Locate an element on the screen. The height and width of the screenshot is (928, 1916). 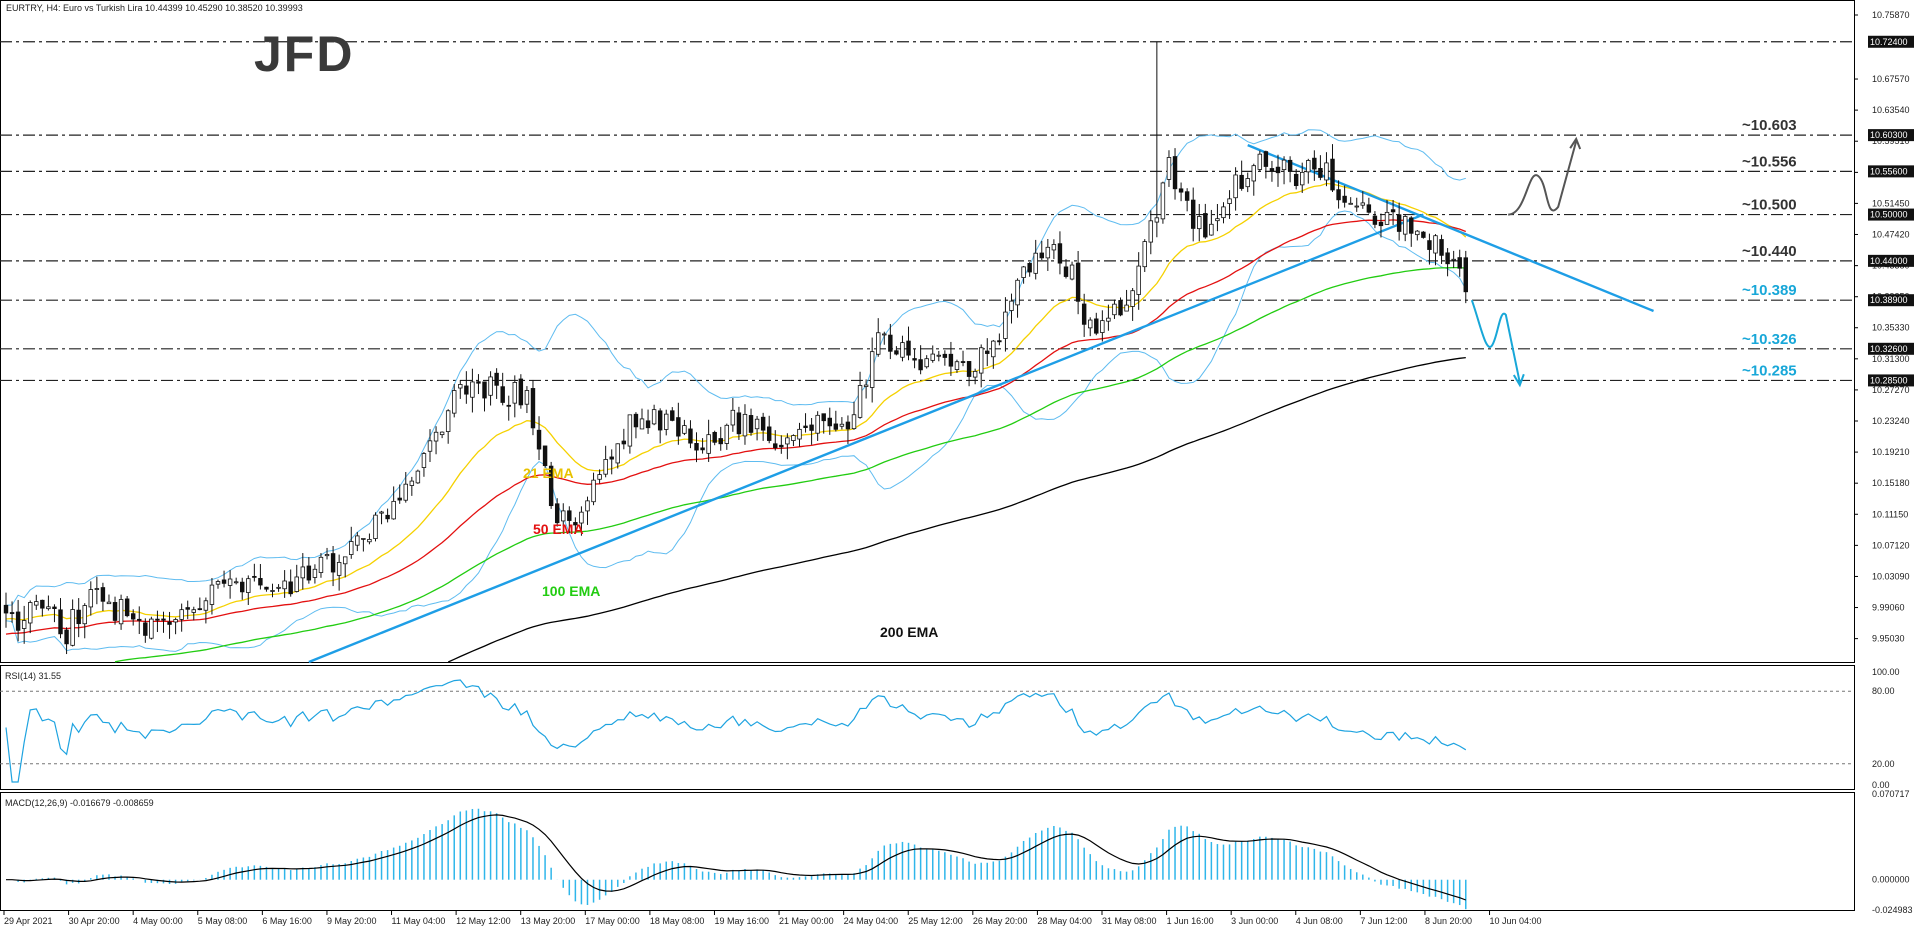
price-badge-label: 10.32600 is located at coordinates (1889, 349).